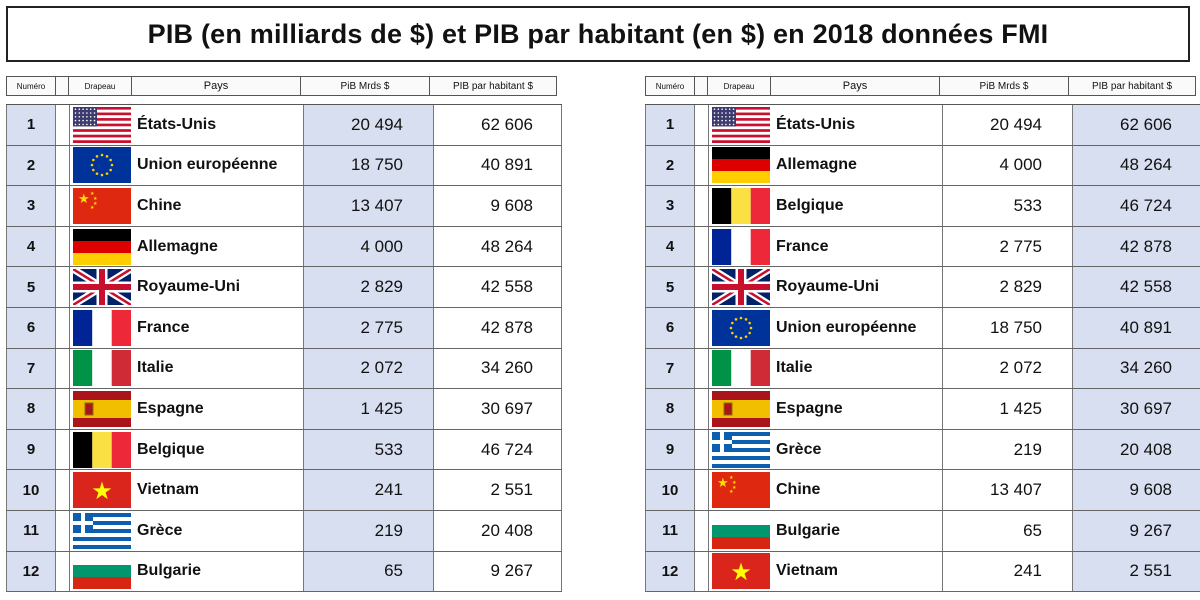 This screenshot has height=600, width=1200. Describe the element at coordinates (1136, 571) in the screenshot. I see `gdp-per-capita-cell: 2 551` at that location.